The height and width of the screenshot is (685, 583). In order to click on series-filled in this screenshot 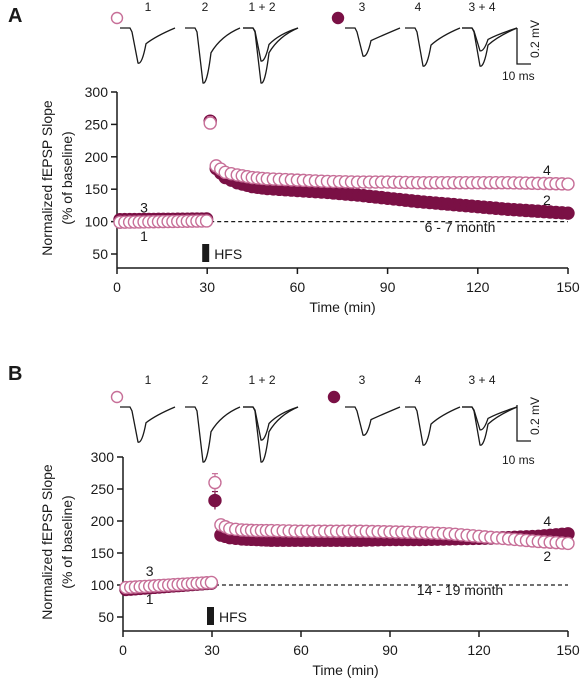, I will do `click(344, 170)`.